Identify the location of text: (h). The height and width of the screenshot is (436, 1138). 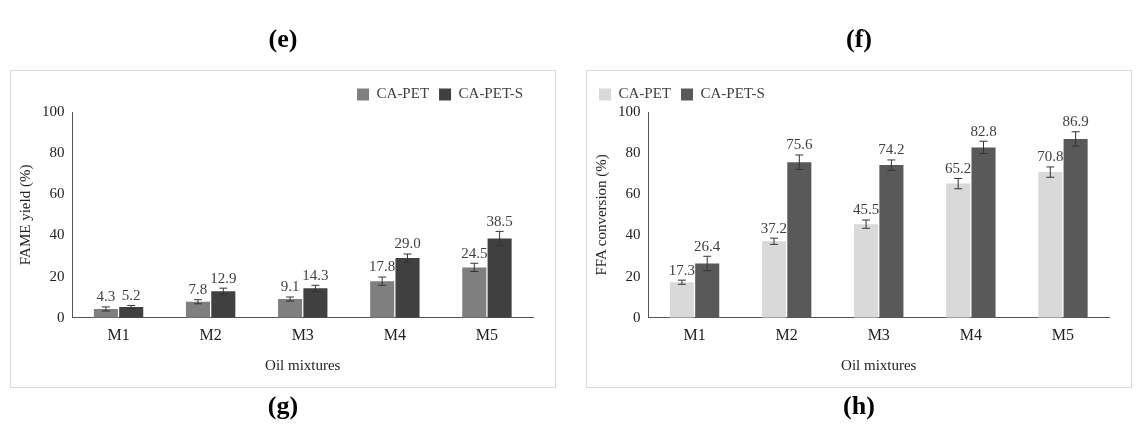
(859, 406).